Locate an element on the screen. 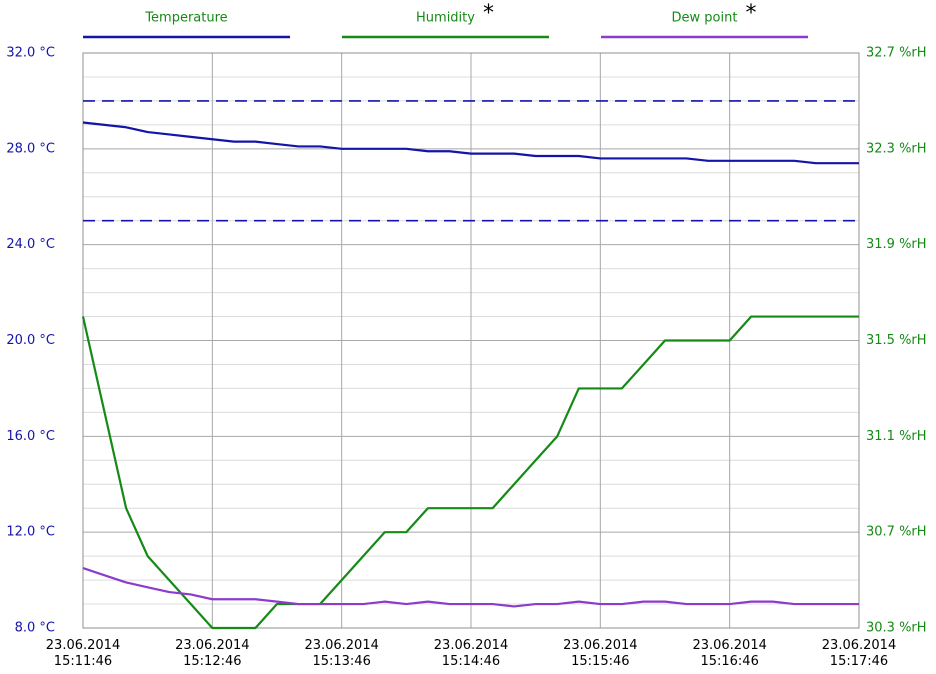 This screenshot has width=936, height=674. y2-tick-label: 30.7 %rH is located at coordinates (896, 532).